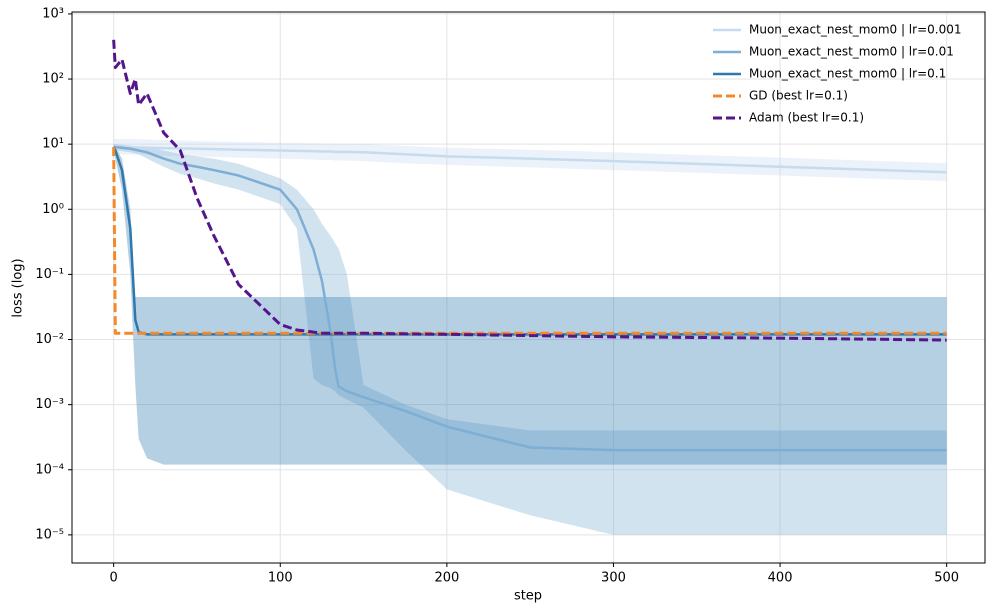  Describe the element at coordinates (49, 534) in the screenshot. I see `y-tick-label: 10⁻⁵` at that location.